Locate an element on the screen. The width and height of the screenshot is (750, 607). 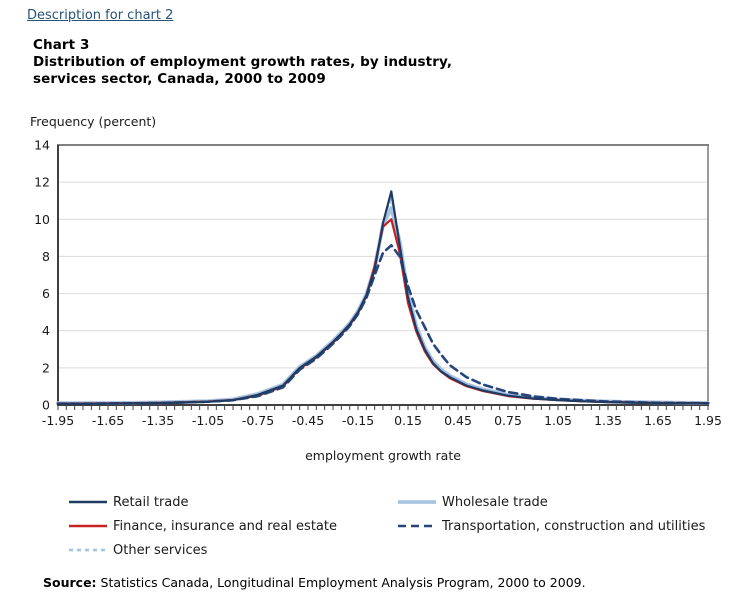
chart-title-line2: services sector, Canada, 2000 to 2009 is located at coordinates (179, 79).